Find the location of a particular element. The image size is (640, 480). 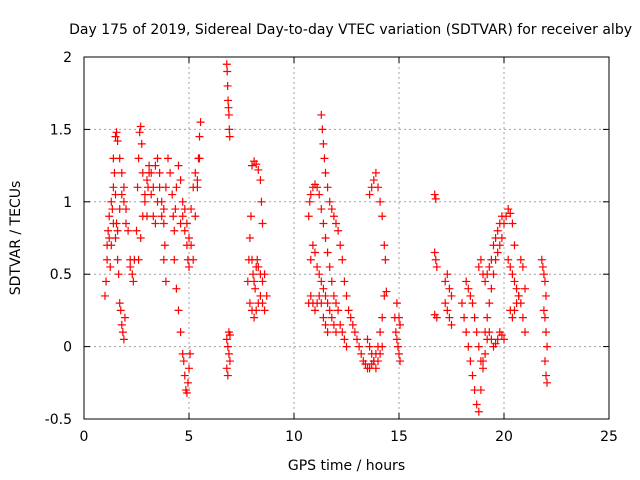

y-tick-label: 2 is located at coordinates (67, 58).